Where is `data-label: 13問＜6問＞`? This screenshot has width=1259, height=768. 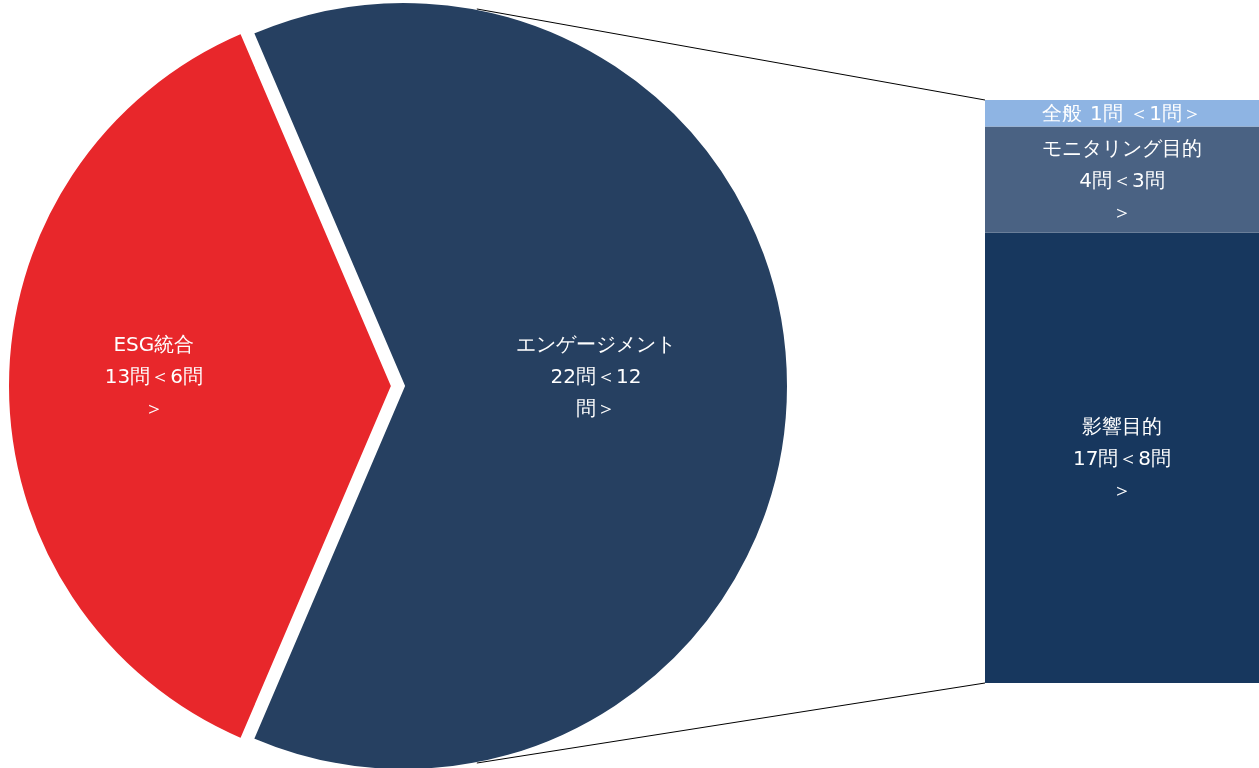 data-label: 13問＜6問＞ is located at coordinates (153, 392).